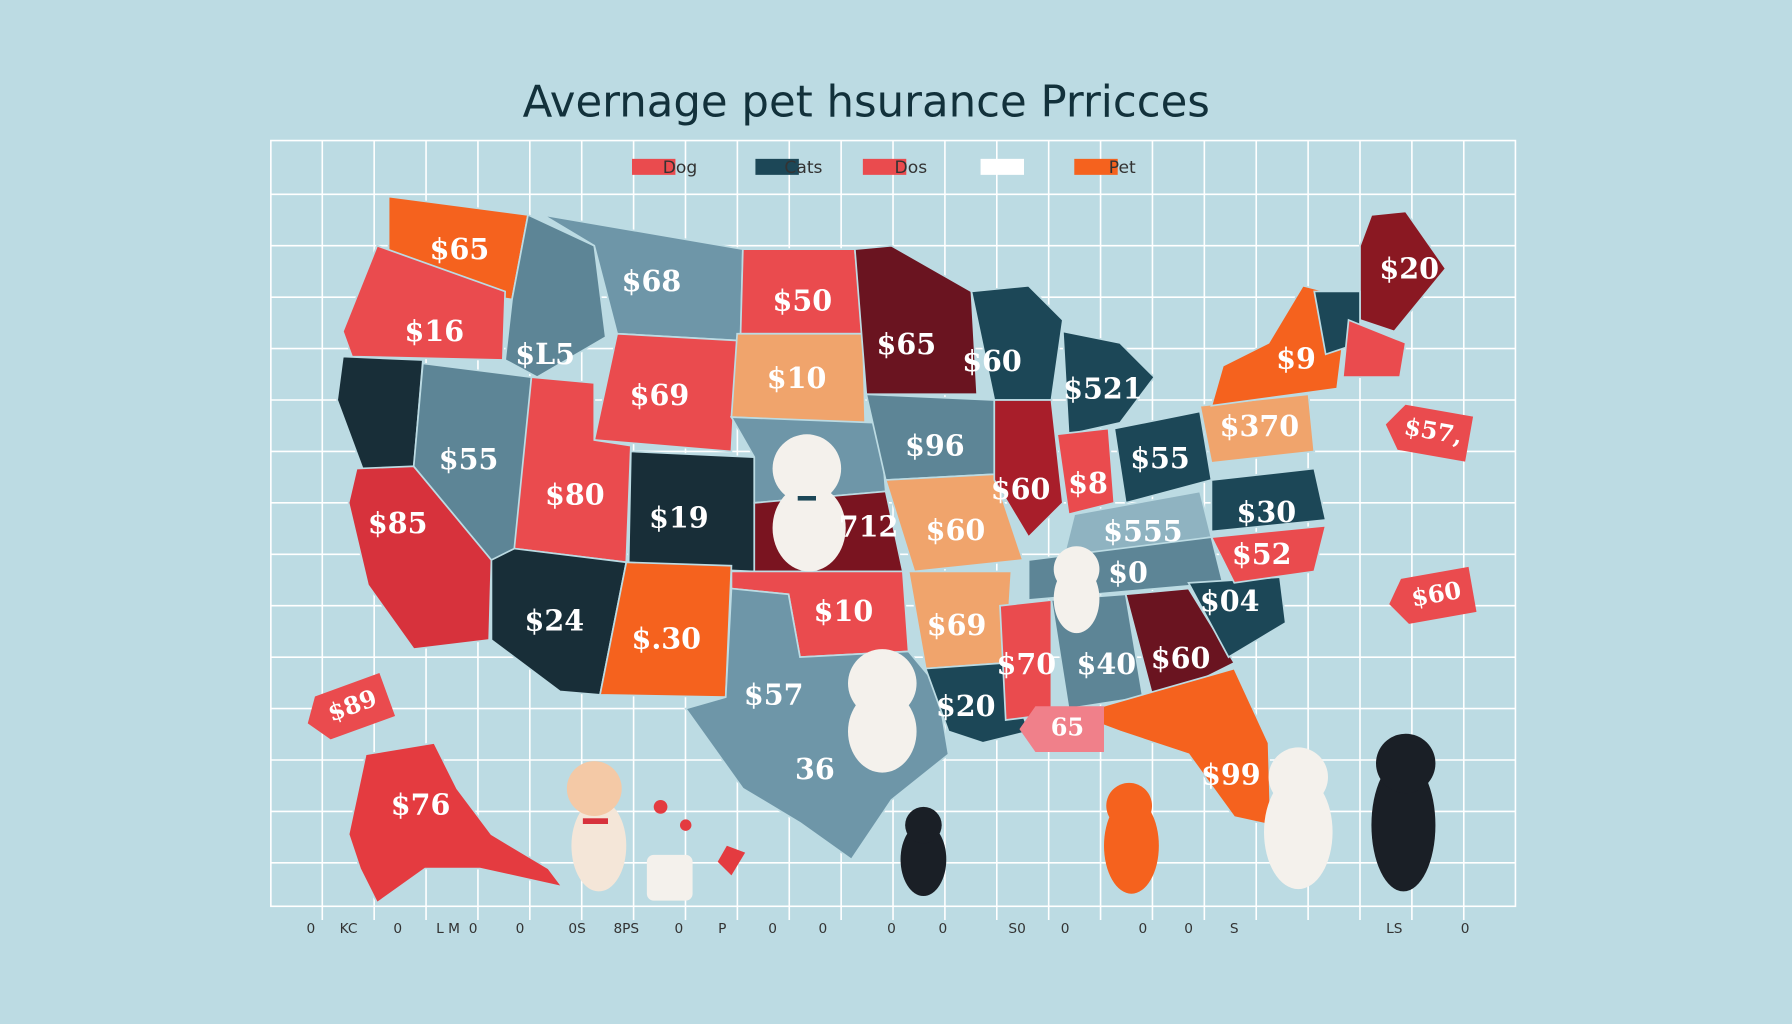 This screenshot has height=1024, width=1792. I want to click on price-tag: $89, so click(351, 706).